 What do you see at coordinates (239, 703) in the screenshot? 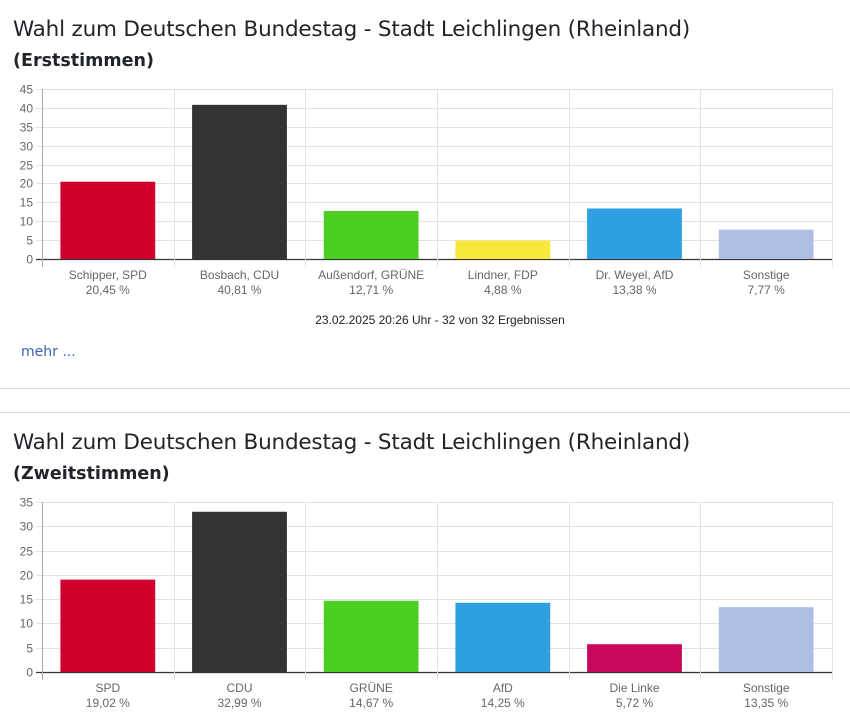
I see `data-label: 32,99 %` at bounding box center [239, 703].